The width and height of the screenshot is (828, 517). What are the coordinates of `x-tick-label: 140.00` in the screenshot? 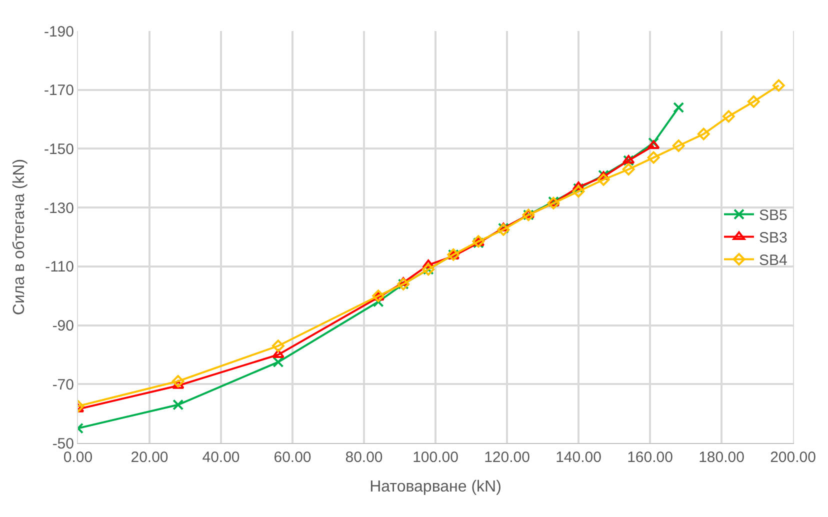 It's located at (579, 457).